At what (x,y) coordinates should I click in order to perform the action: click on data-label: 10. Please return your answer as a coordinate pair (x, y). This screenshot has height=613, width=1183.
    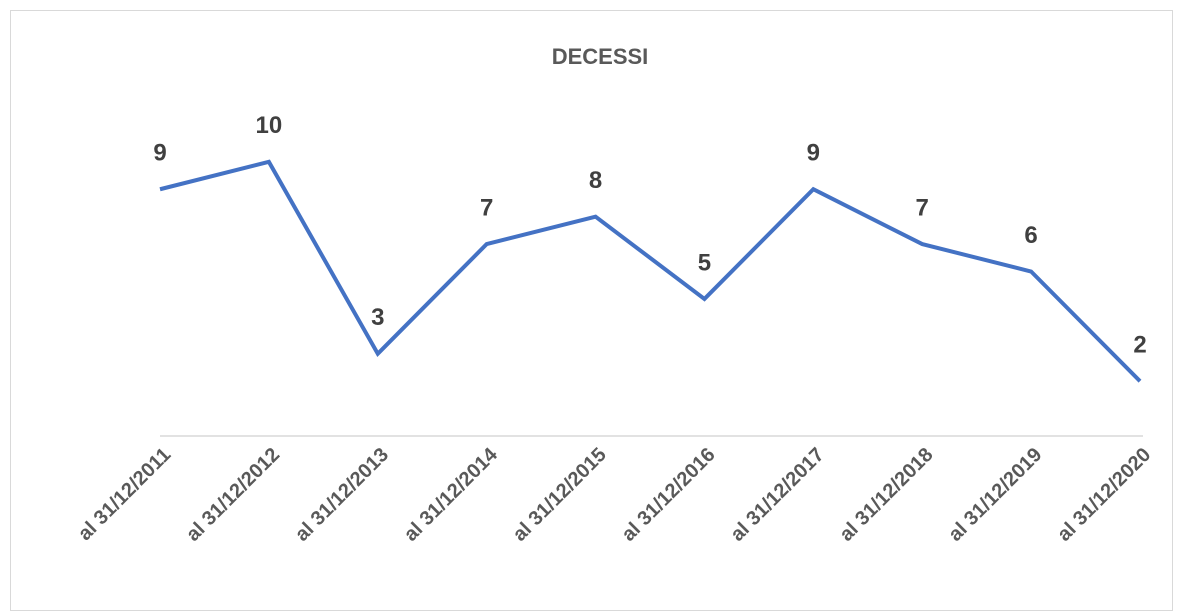
    Looking at the image, I should click on (269, 125).